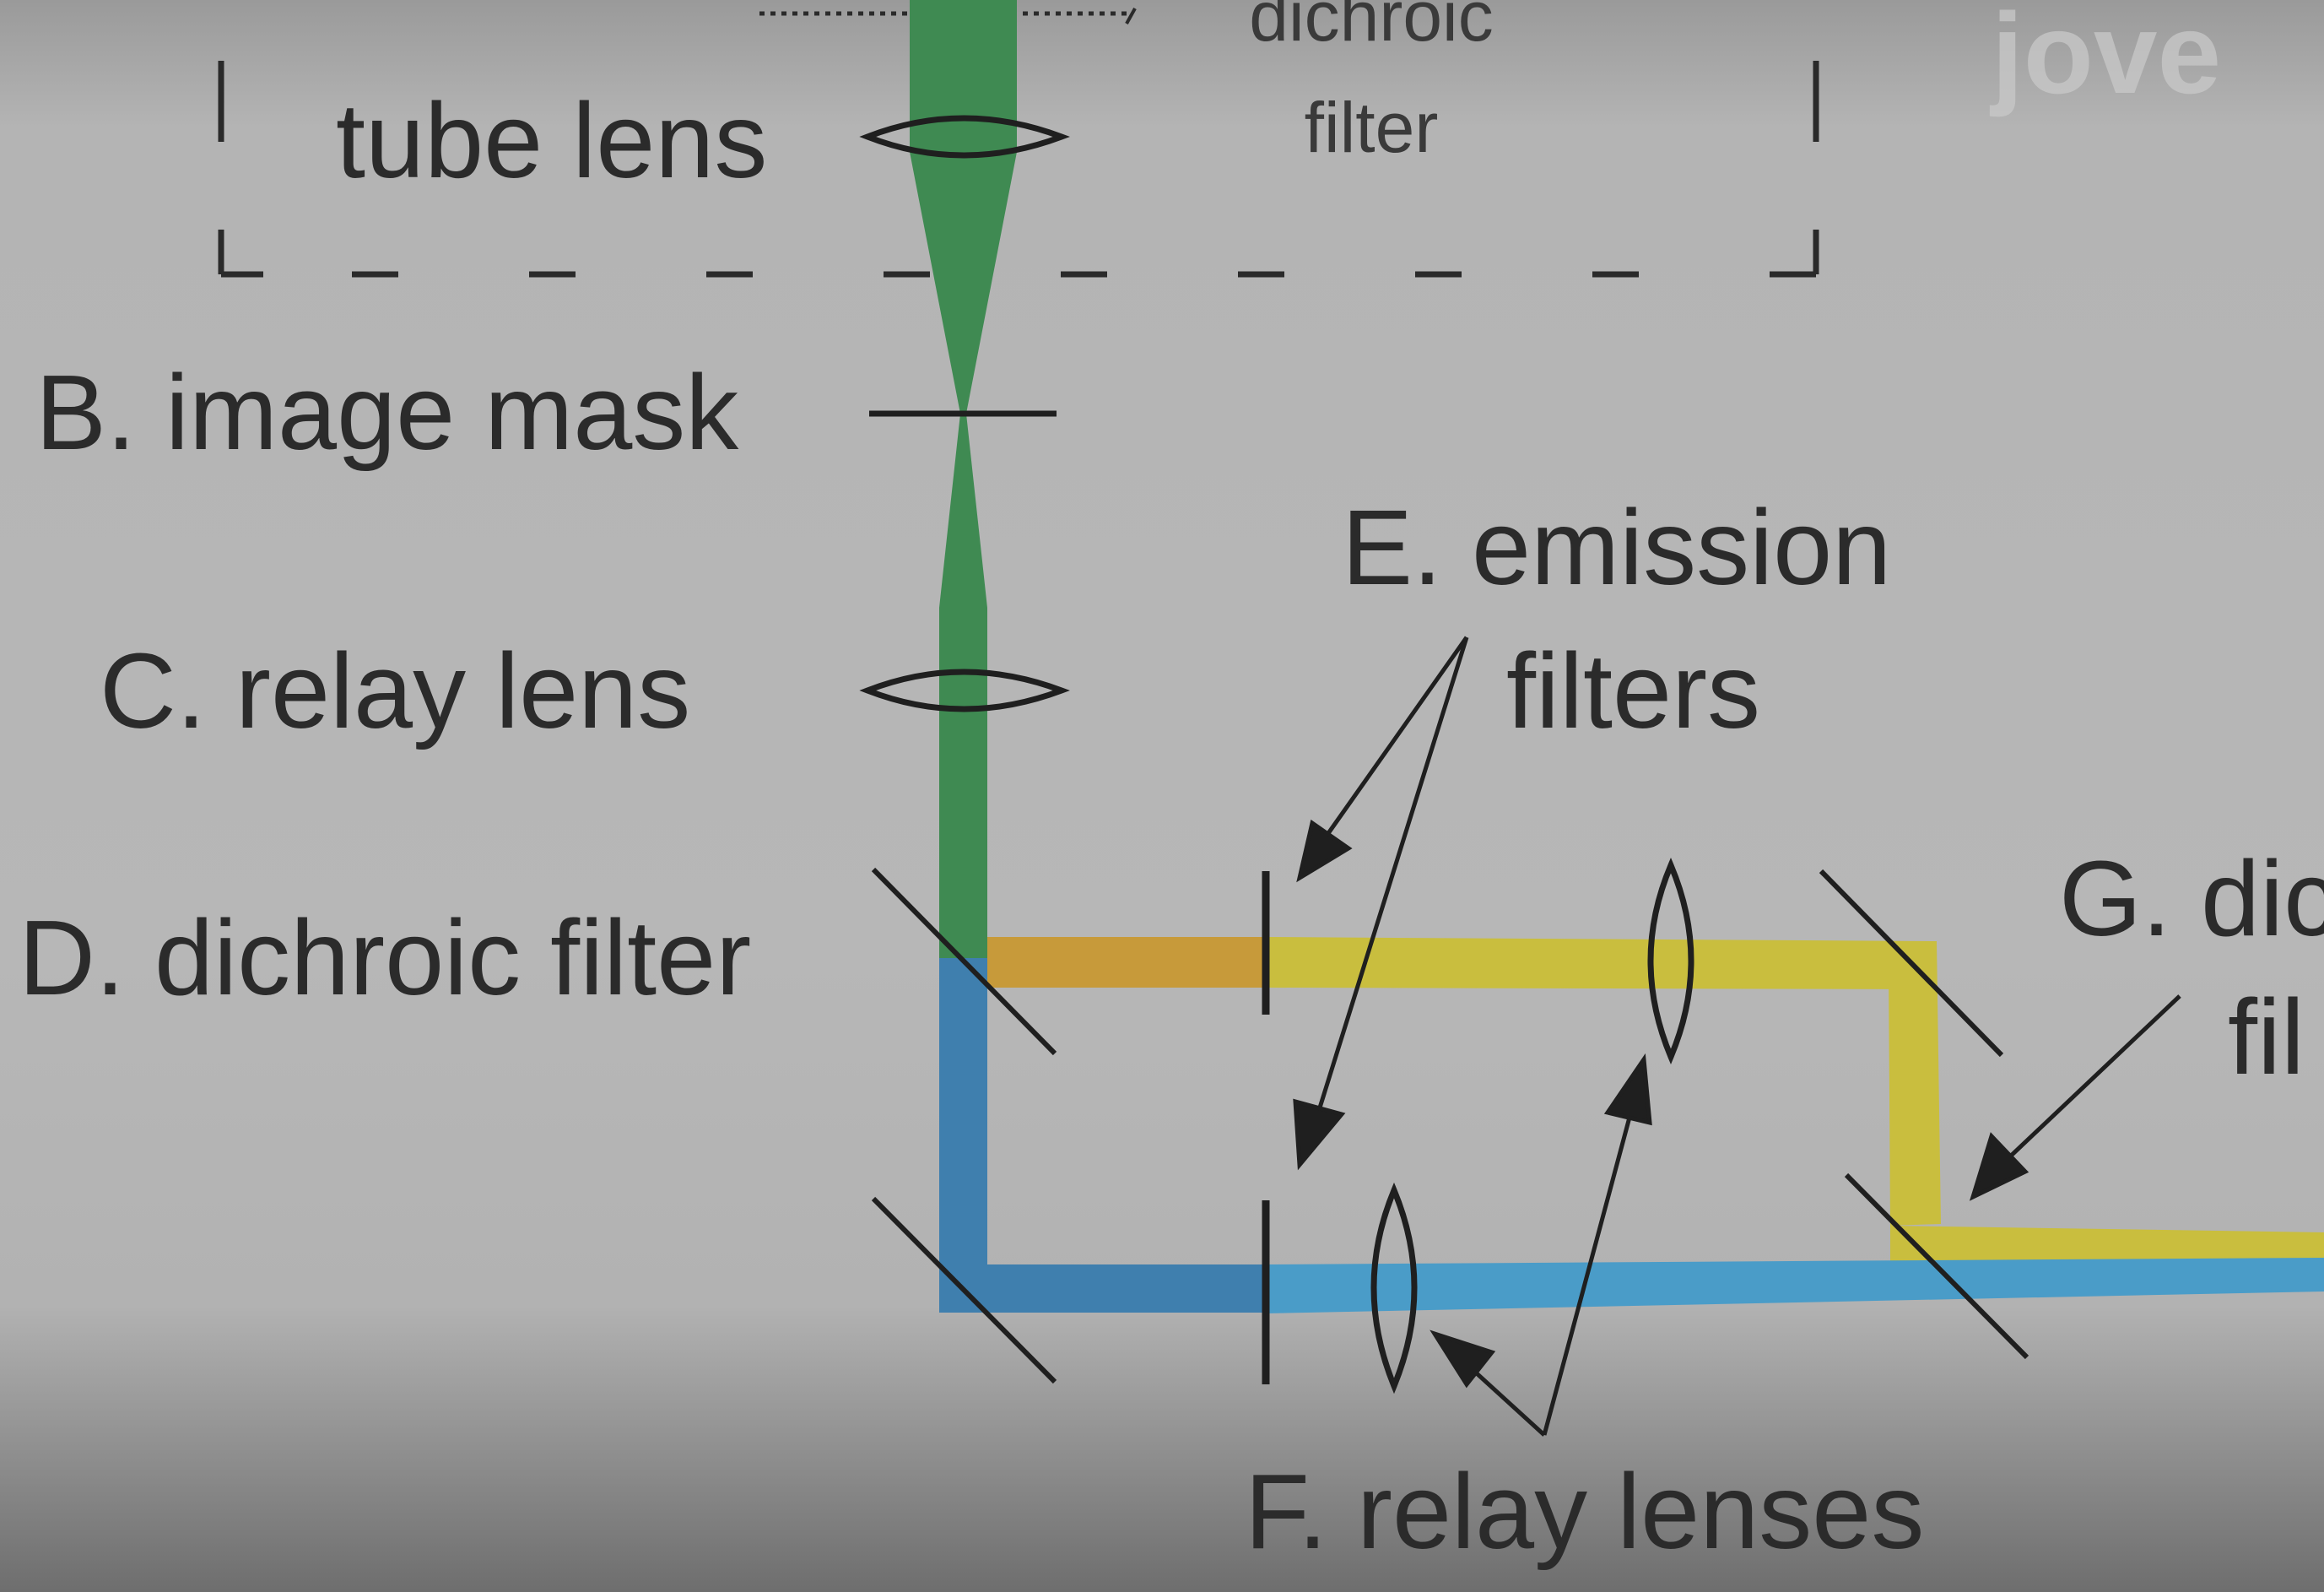 The image size is (2324, 1592). Describe the element at coordinates (963, 486) in the screenshot. I see `green-beam` at that location.